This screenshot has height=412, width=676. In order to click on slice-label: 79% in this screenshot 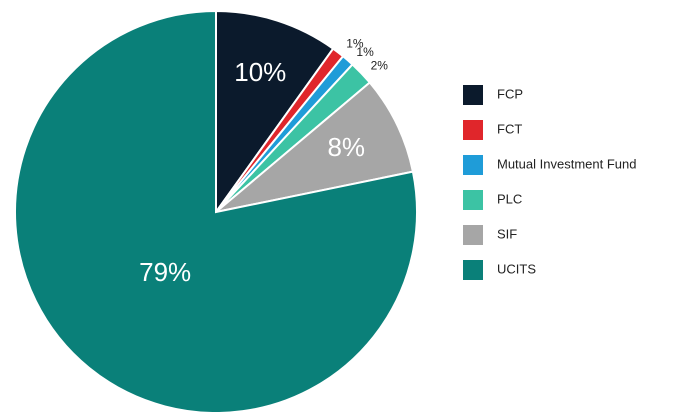, I will do `click(165, 272)`.